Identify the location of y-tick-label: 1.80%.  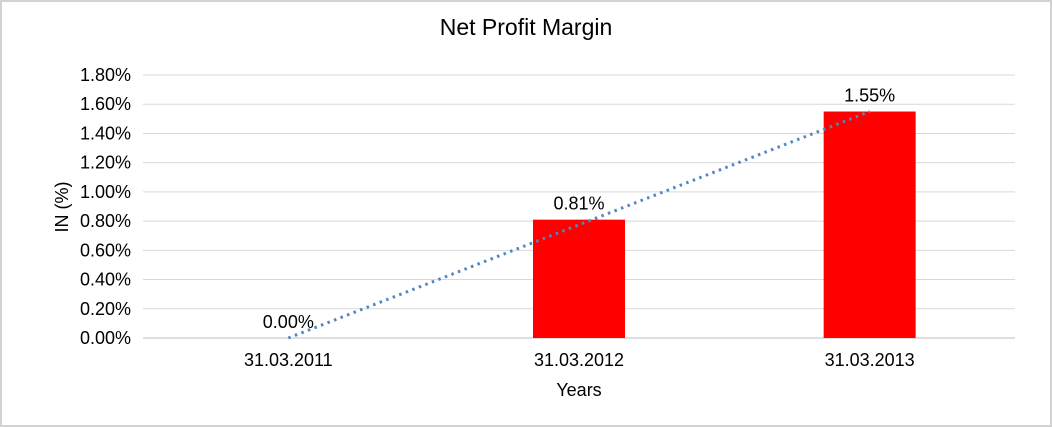
(105, 75).